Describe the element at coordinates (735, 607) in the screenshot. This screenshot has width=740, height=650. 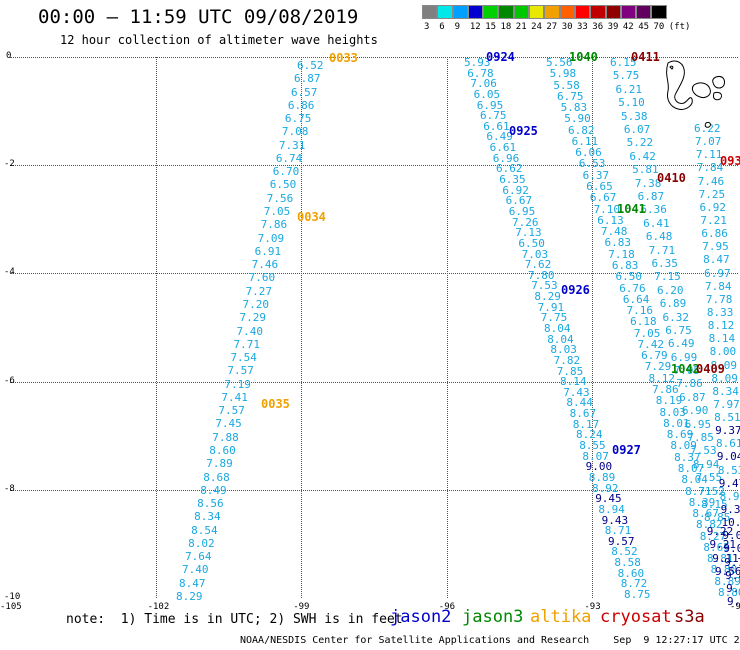
I see `x-tick-label: -90` at that location.